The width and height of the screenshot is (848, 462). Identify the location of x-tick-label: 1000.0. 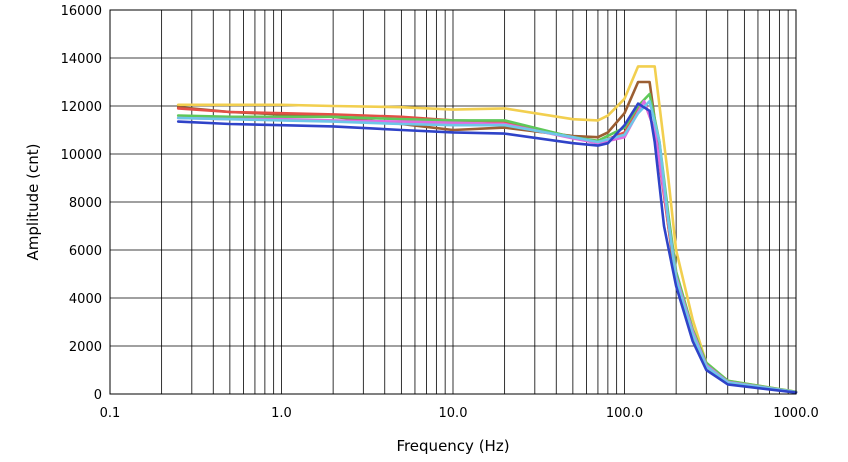
(796, 413).